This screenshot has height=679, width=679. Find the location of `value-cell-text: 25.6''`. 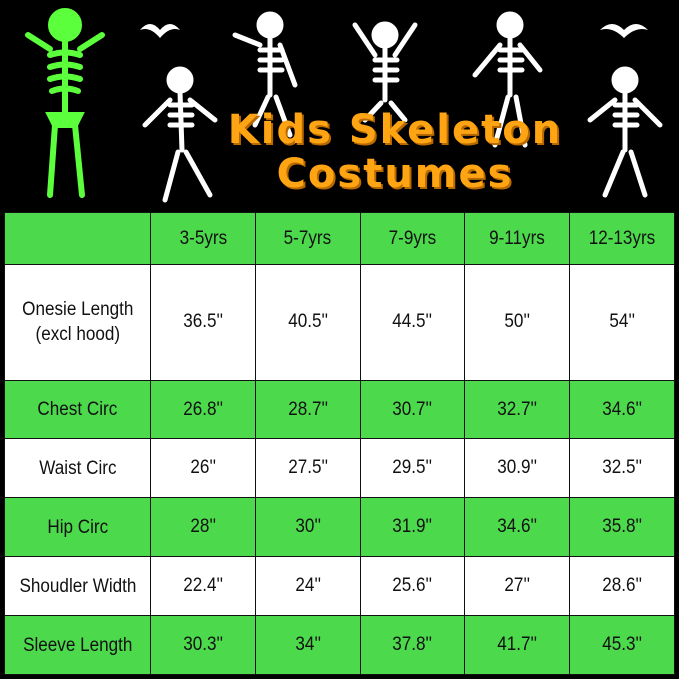

value-cell-text: 25.6'' is located at coordinates (412, 586).